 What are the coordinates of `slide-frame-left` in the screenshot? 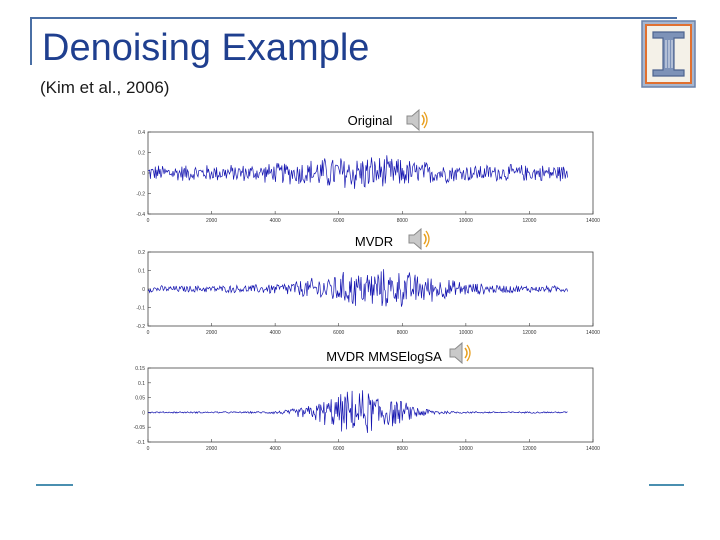 It's located at (31, 41).